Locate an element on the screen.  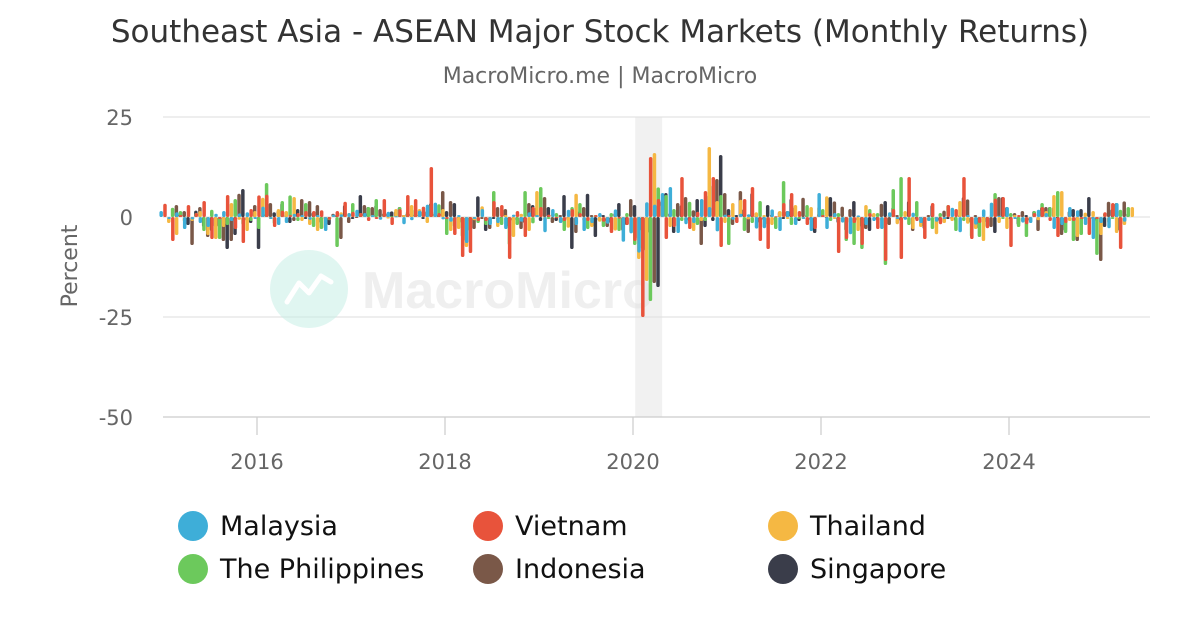
chart-subtitle: MacroMicro.me | MacroMicro is located at coordinates (600, 76).